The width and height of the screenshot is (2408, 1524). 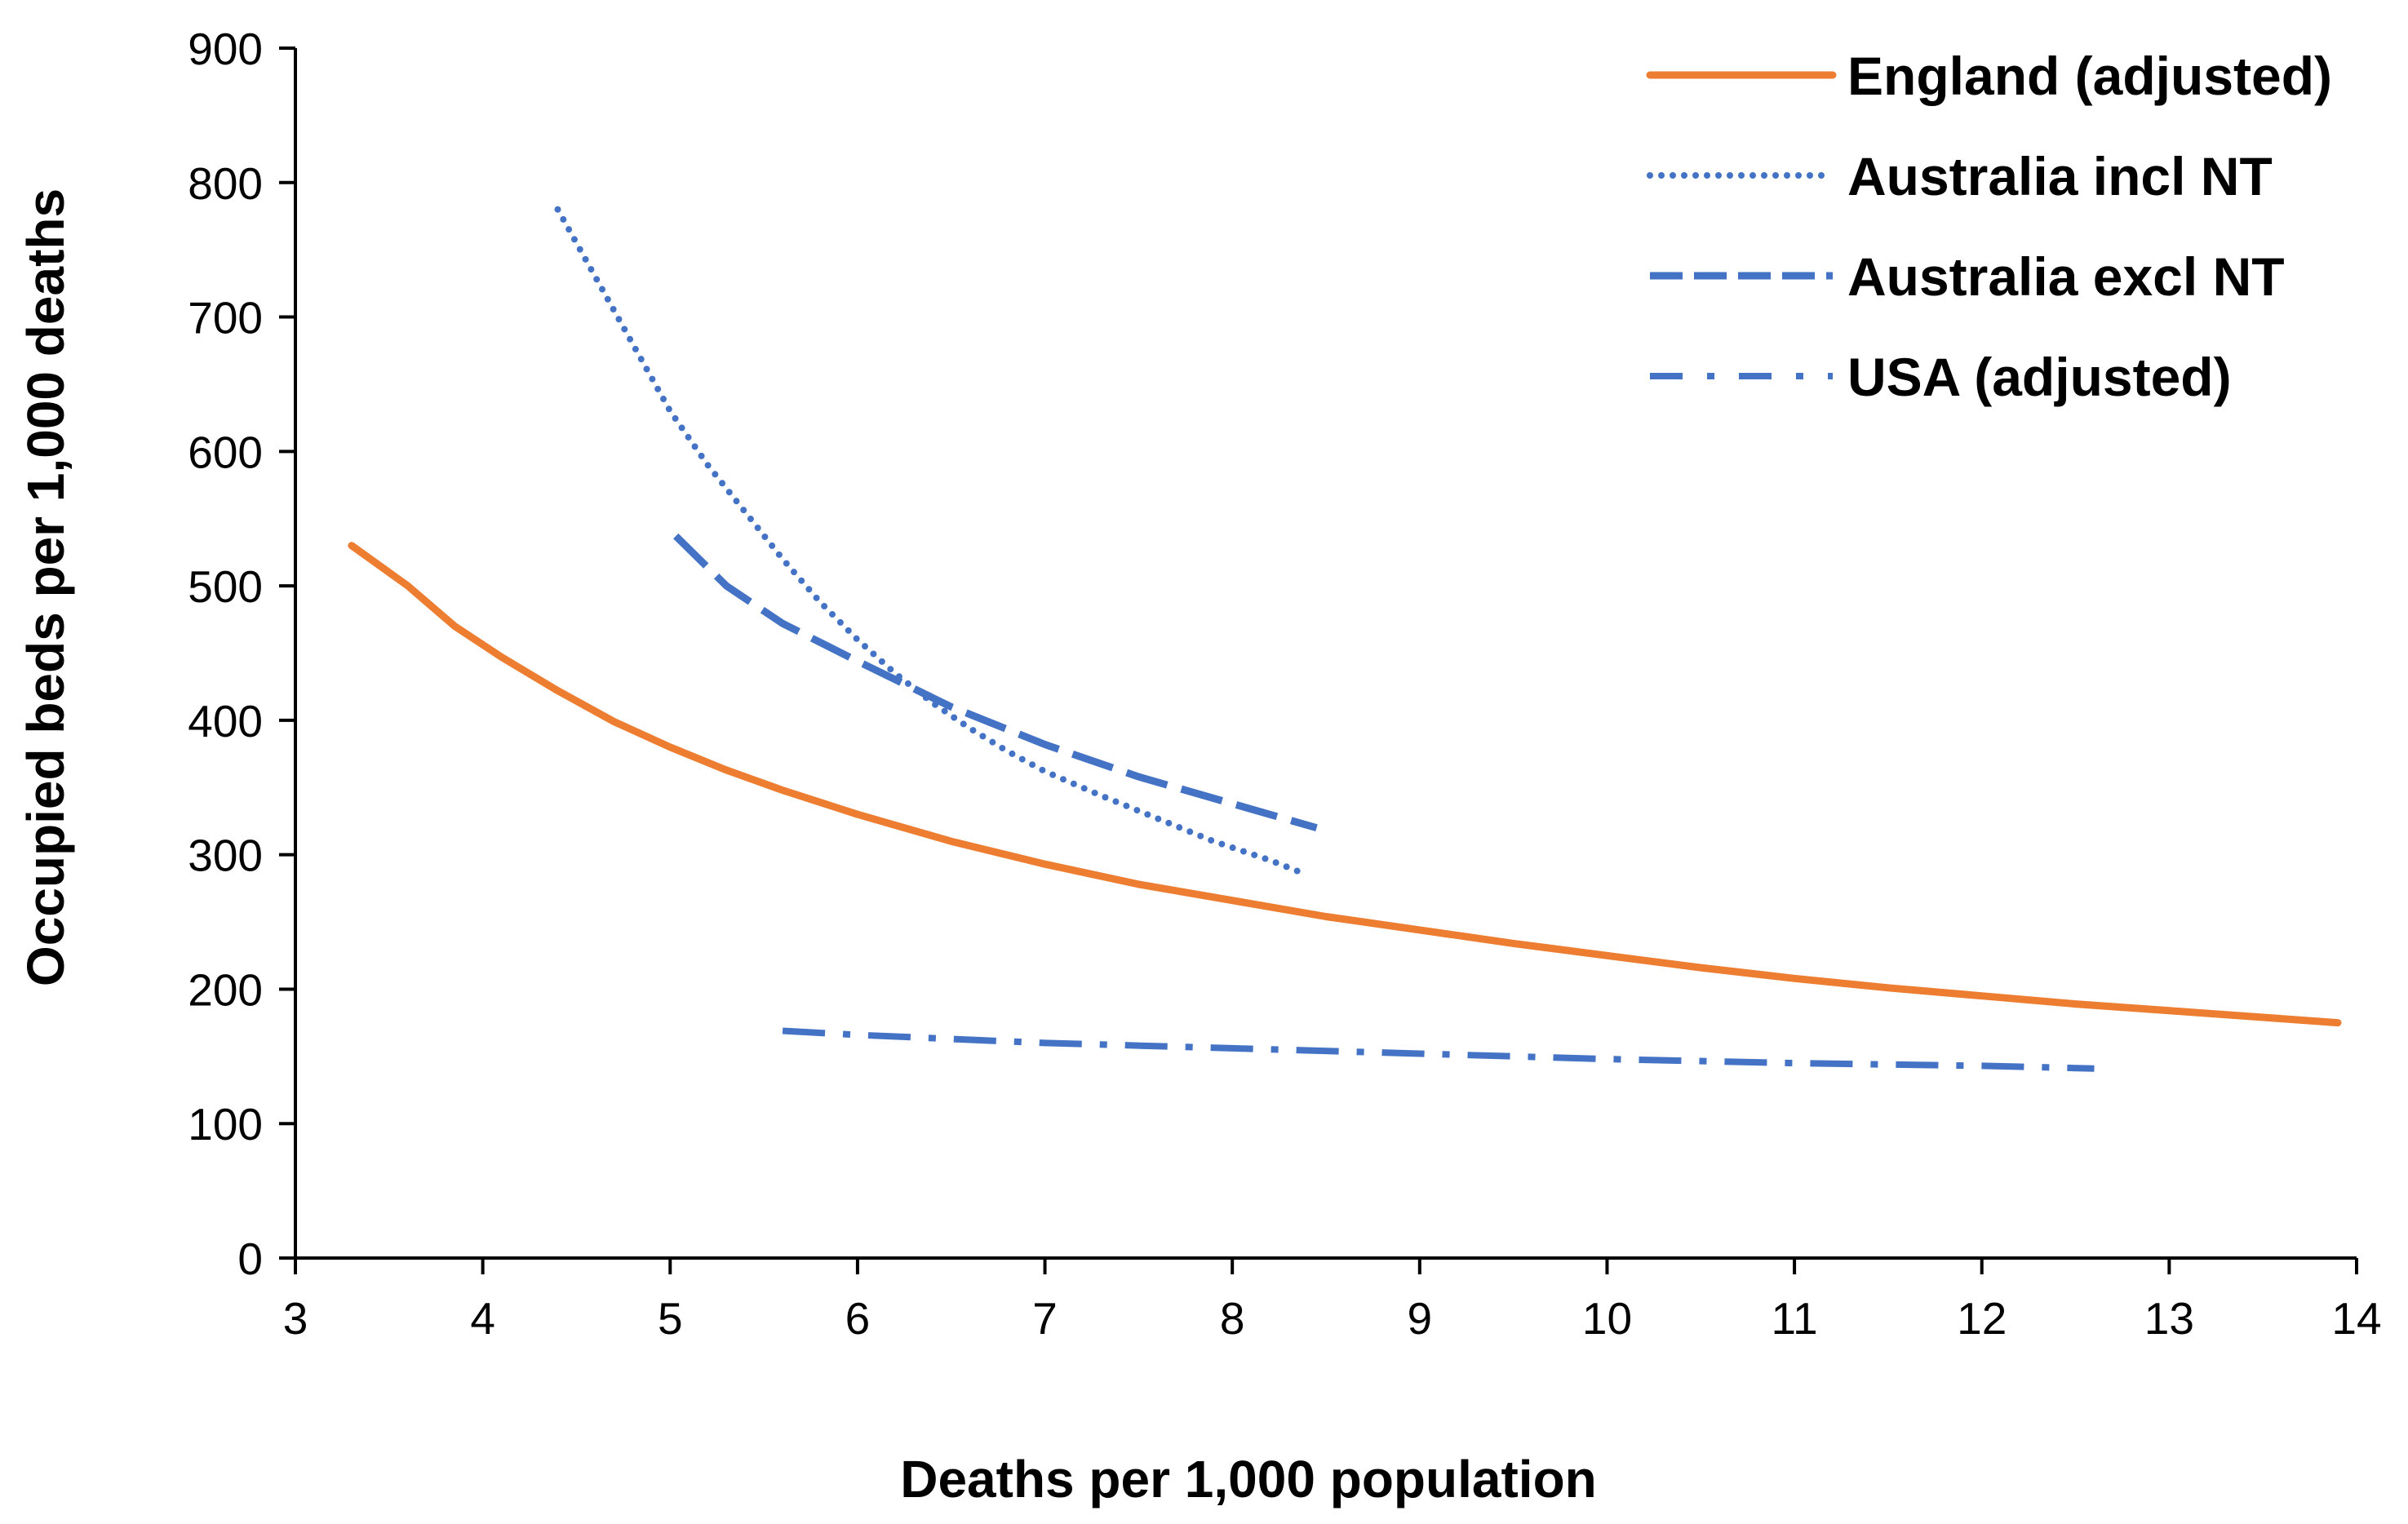 I want to click on legend-label-usa-adjusted: USA (adjusted), so click(x=2039, y=377).